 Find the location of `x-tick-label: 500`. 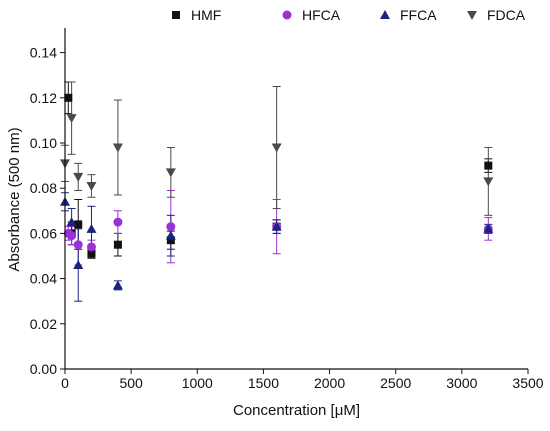

x-tick-label: 500 is located at coordinates (131, 383).